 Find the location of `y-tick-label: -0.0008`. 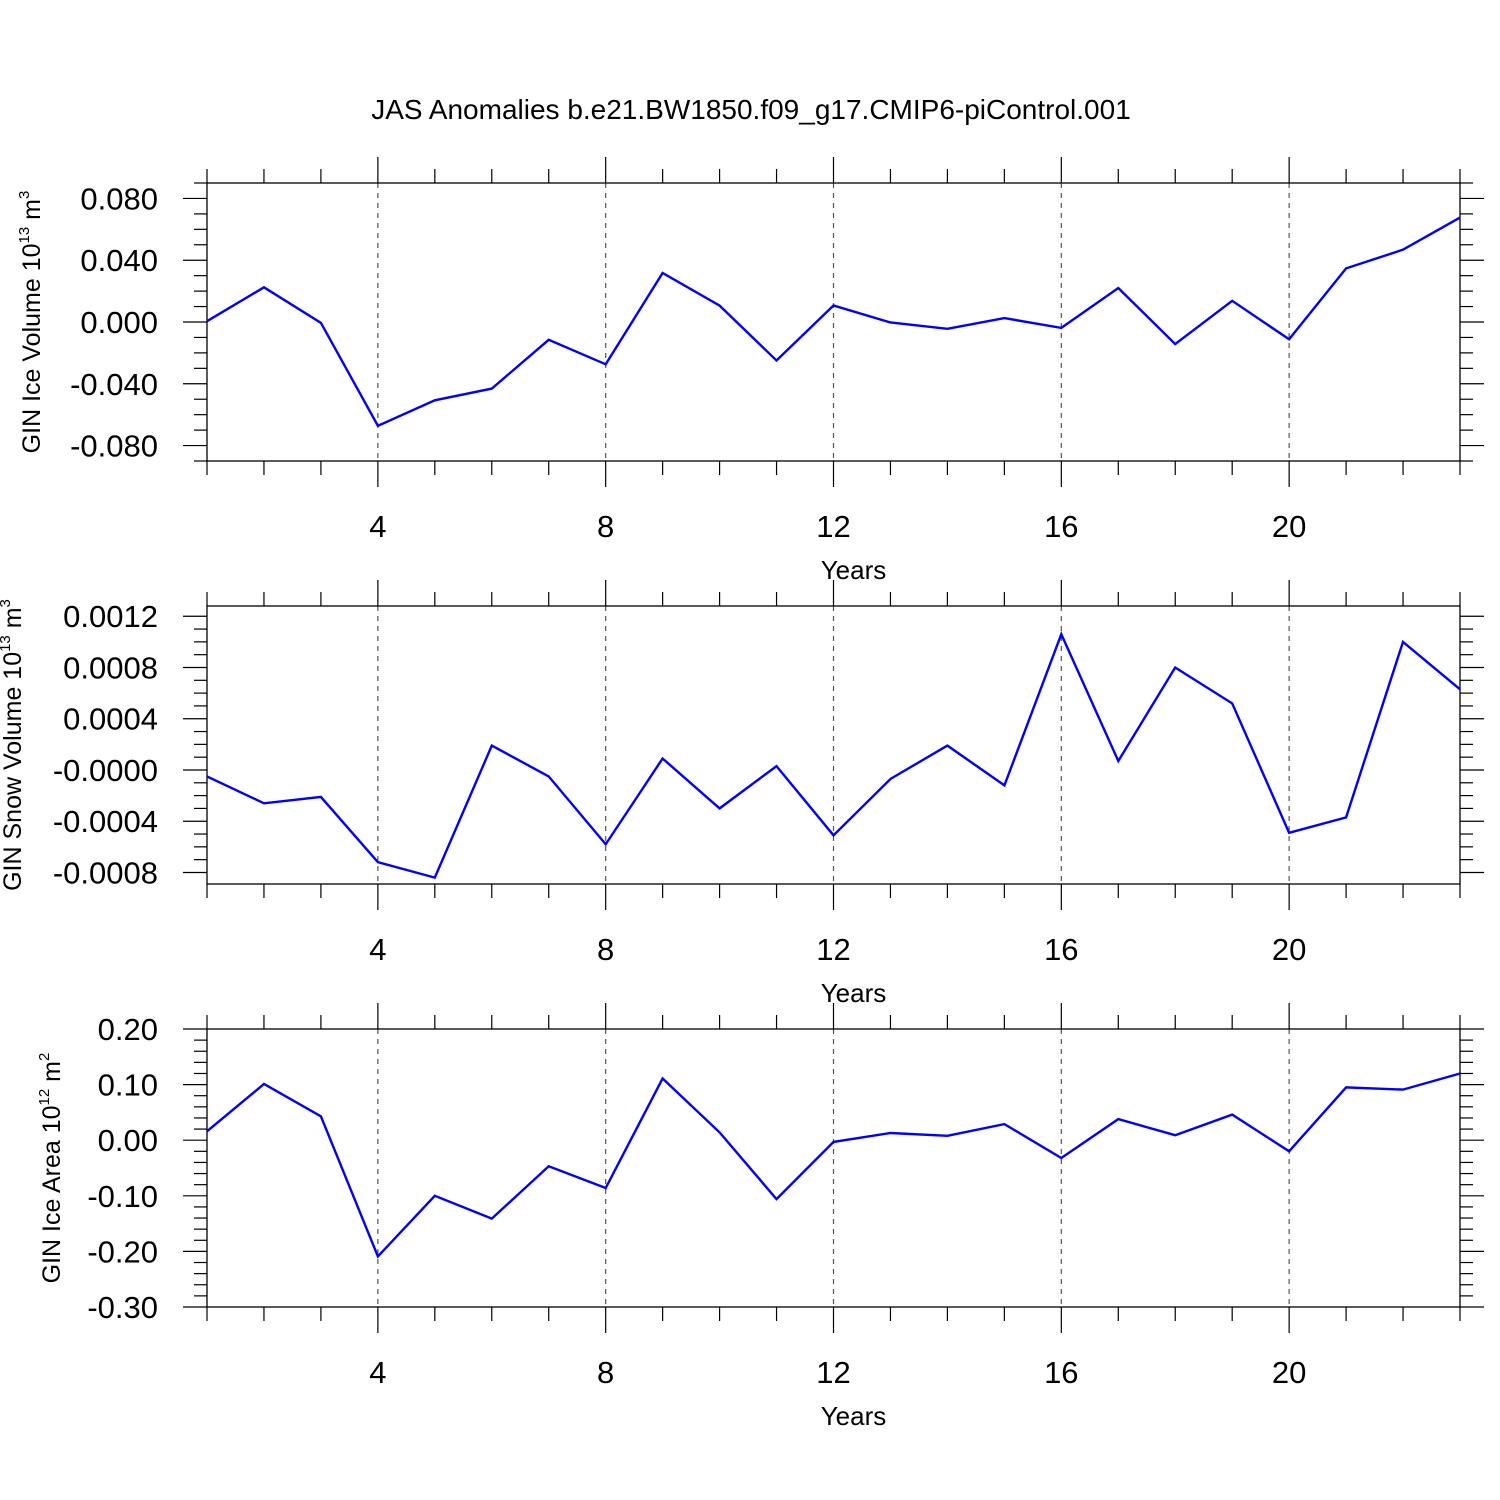

y-tick-label: -0.0008 is located at coordinates (105, 872).